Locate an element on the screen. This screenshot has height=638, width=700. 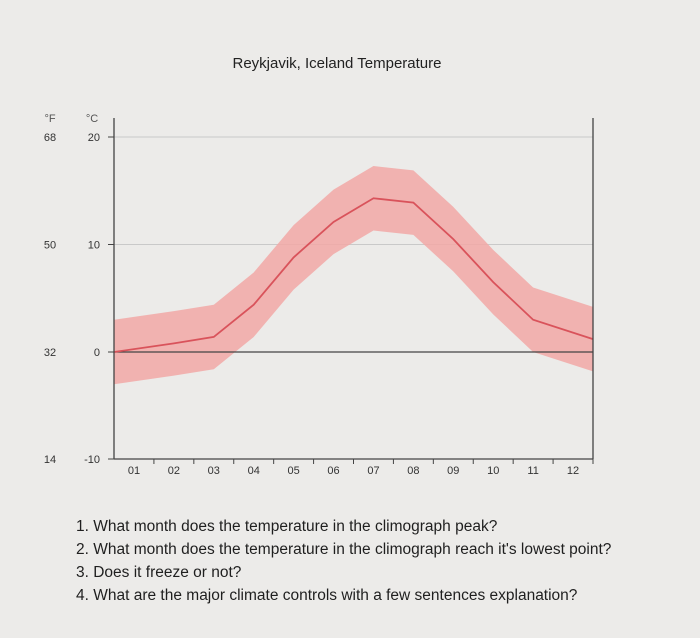
x-tick-label-04: 04 is located at coordinates (254, 471).